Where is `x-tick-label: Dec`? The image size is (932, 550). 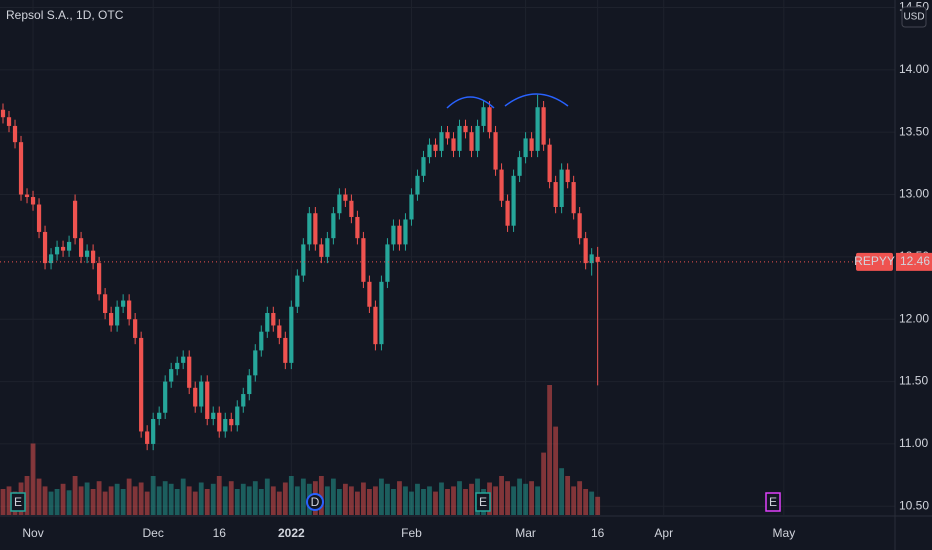 x-tick-label: Dec is located at coordinates (152, 533).